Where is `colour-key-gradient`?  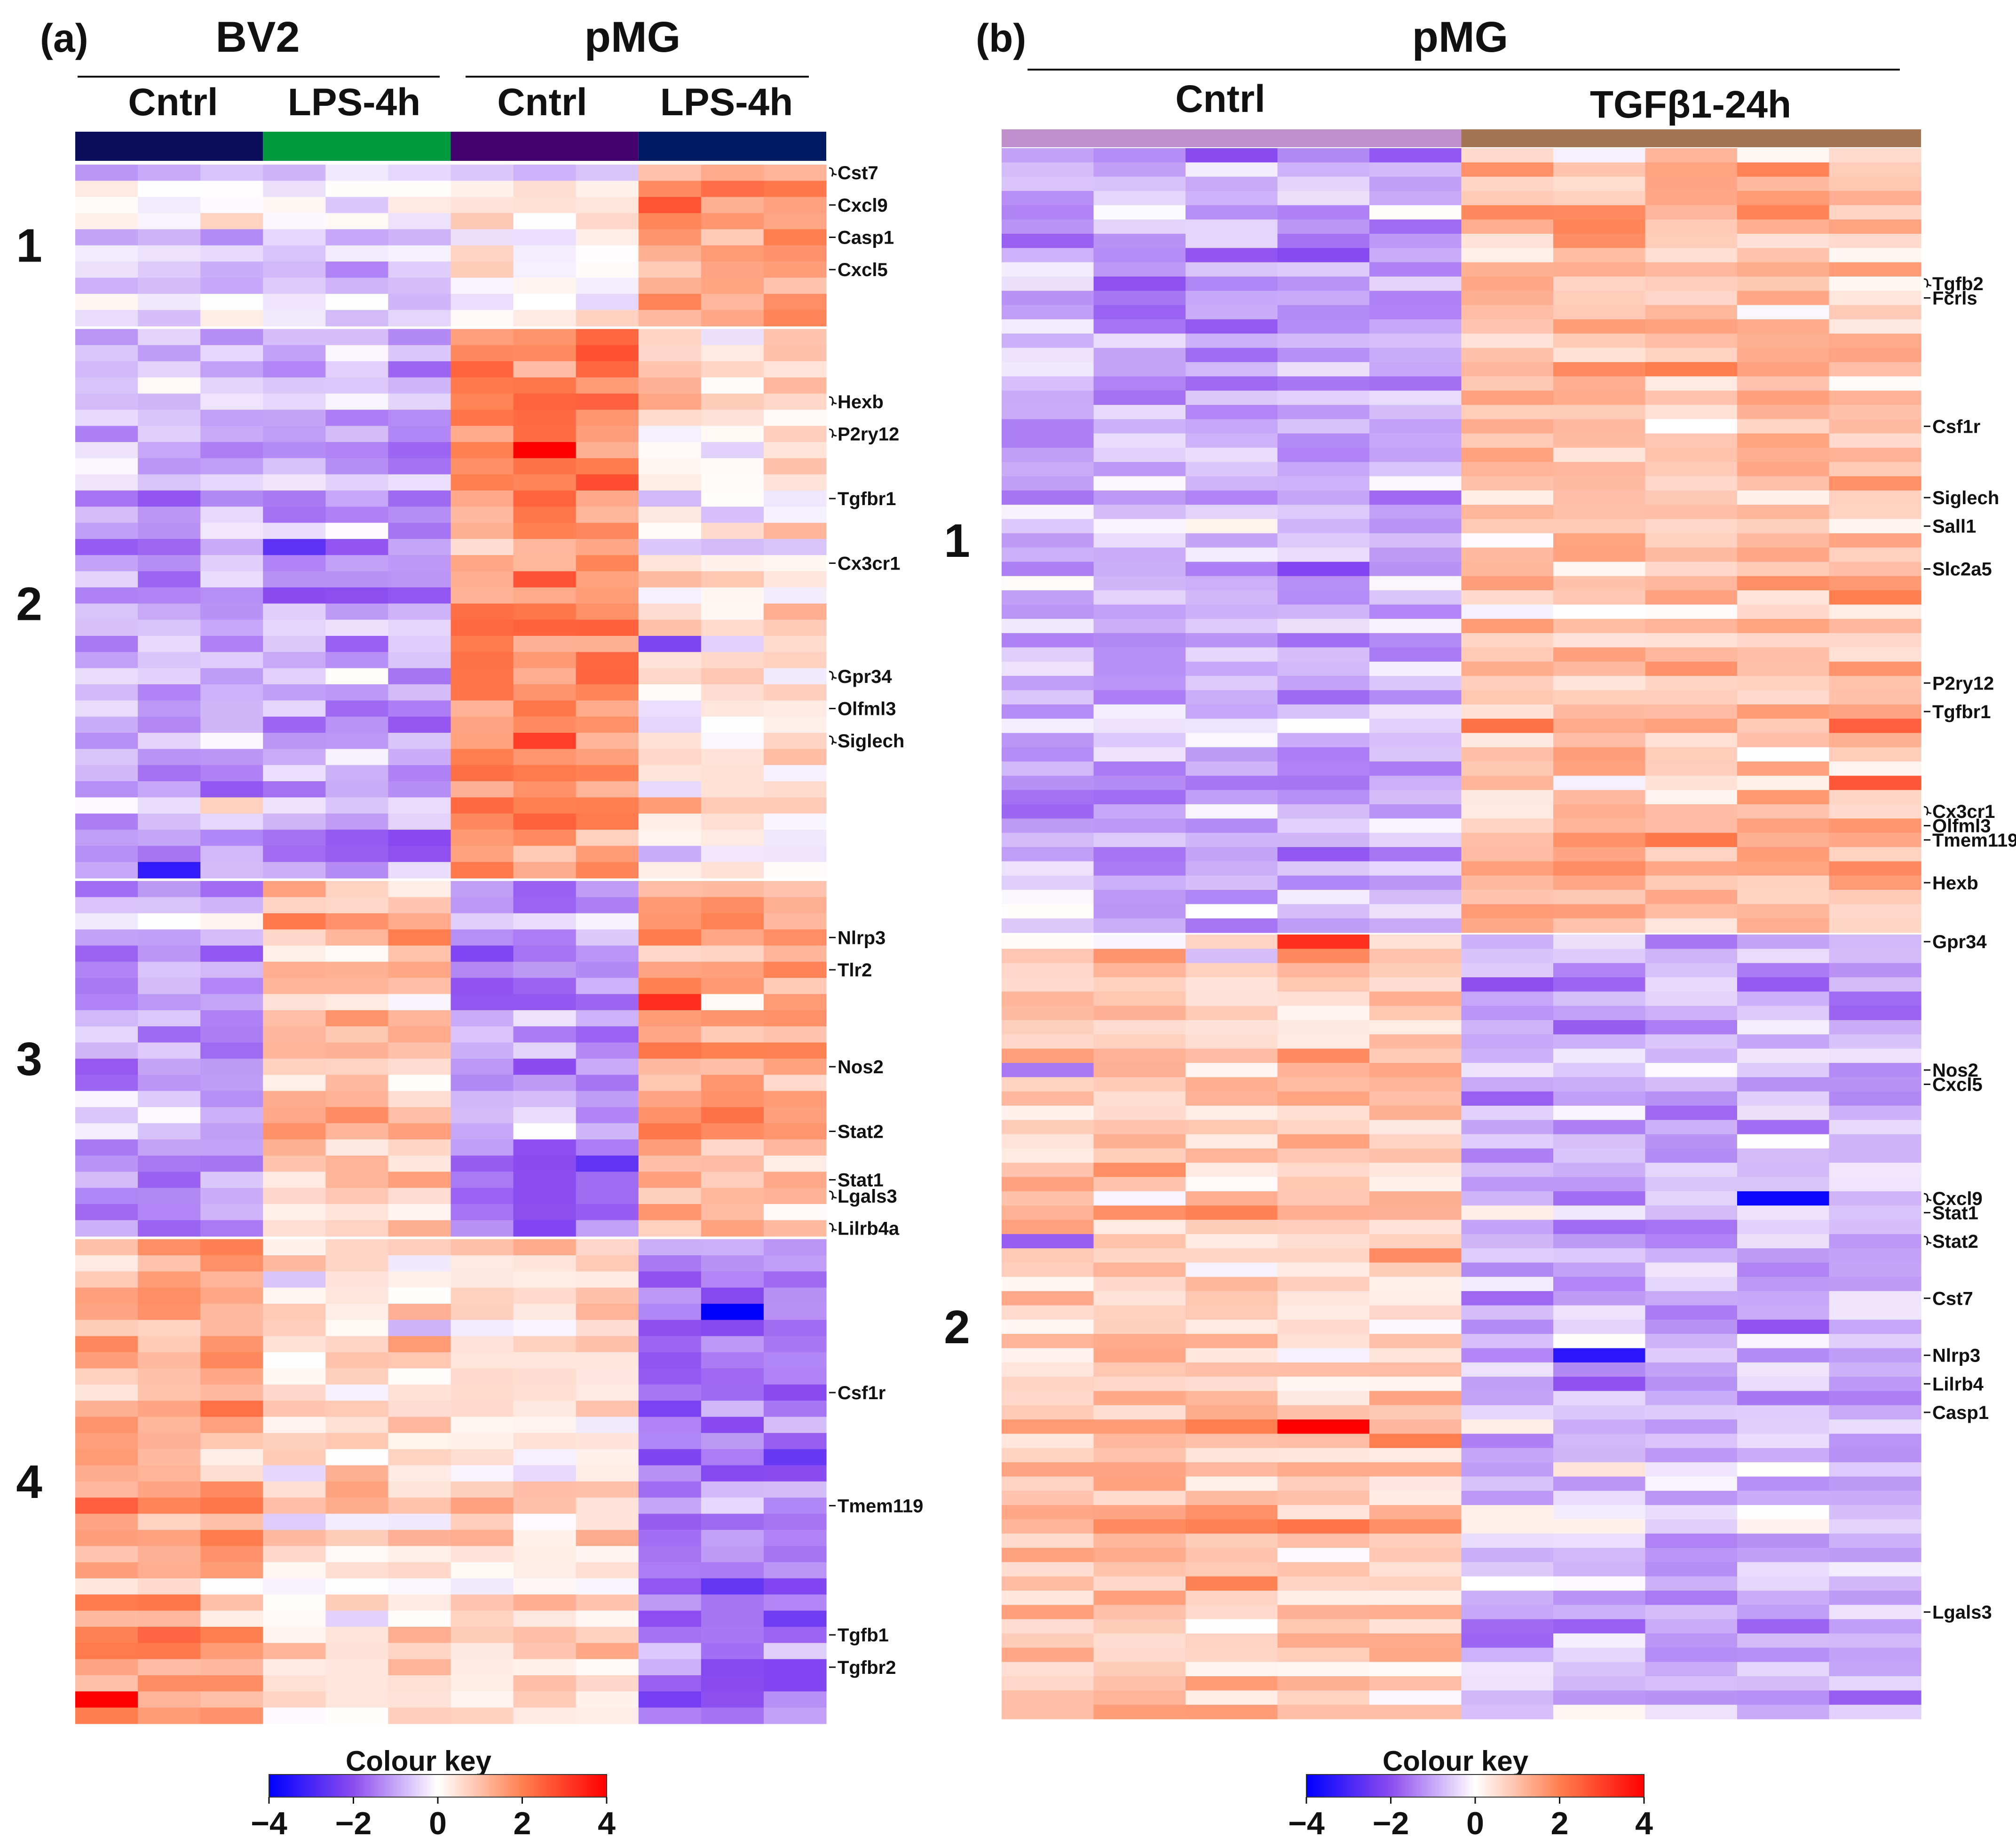 colour-key-gradient is located at coordinates (1475, 1786).